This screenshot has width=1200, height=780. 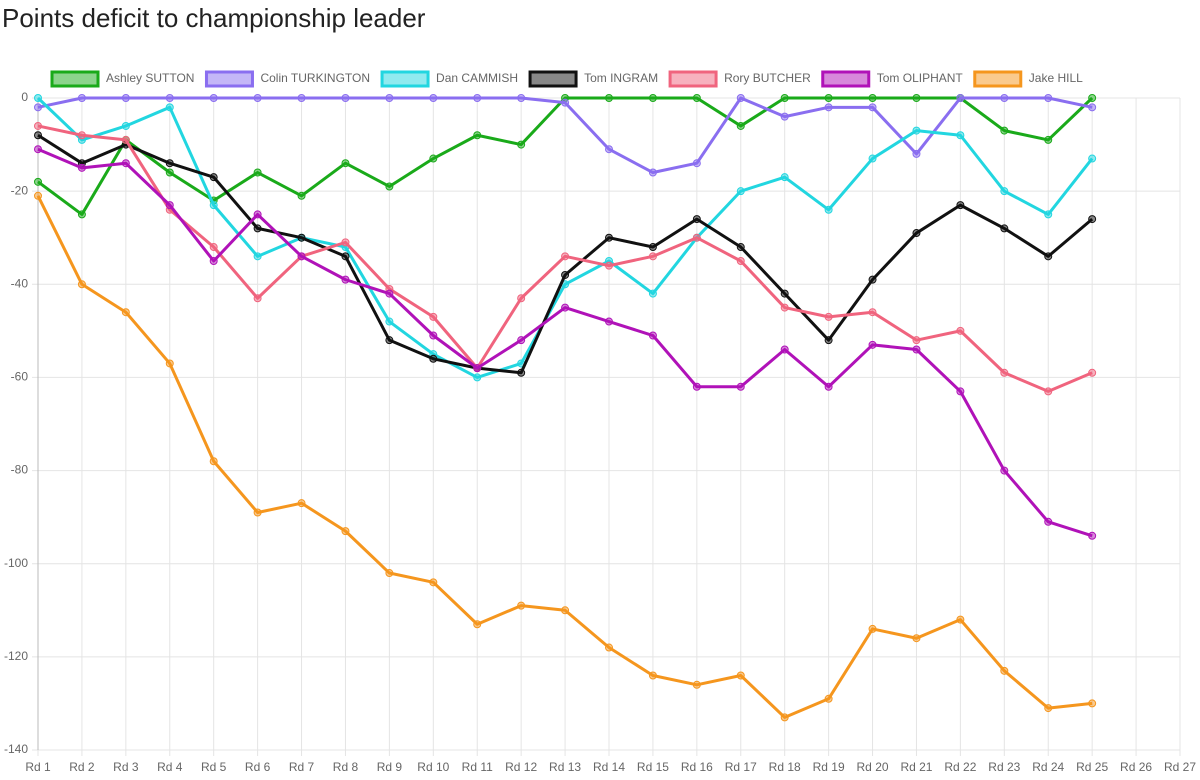 What do you see at coordinates (20, 190) in the screenshot?
I see `y-tick-label: -20` at bounding box center [20, 190].